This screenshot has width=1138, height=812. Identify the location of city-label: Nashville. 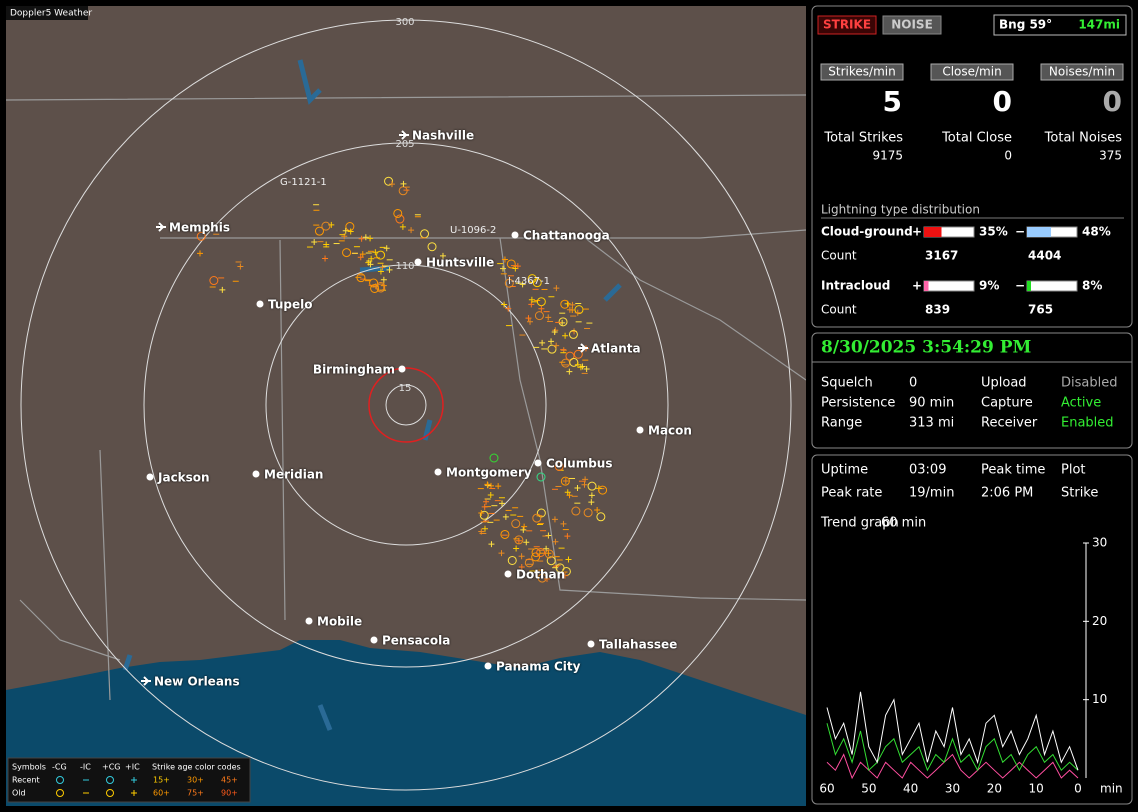
(443, 136).